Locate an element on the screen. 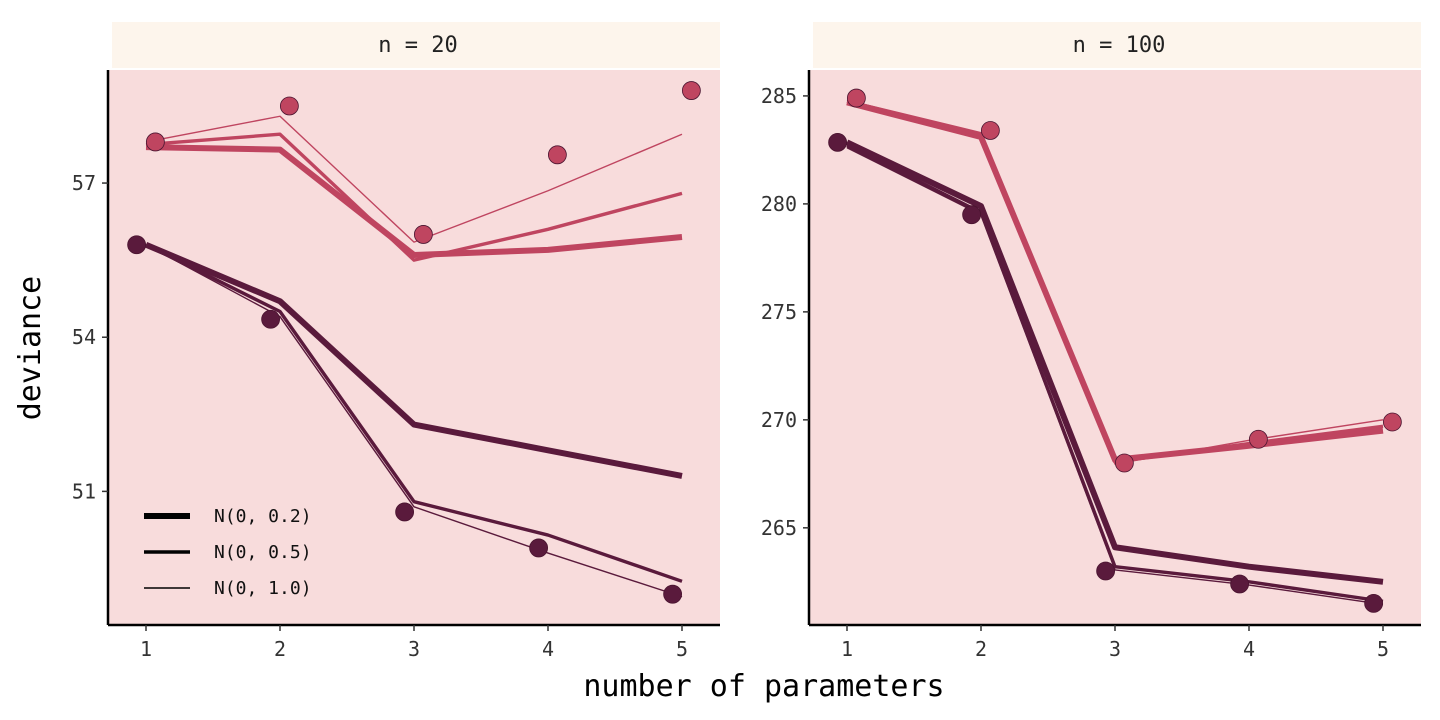 The image size is (1440, 720). legend-label: N(0, 0.5) is located at coordinates (263, 552).